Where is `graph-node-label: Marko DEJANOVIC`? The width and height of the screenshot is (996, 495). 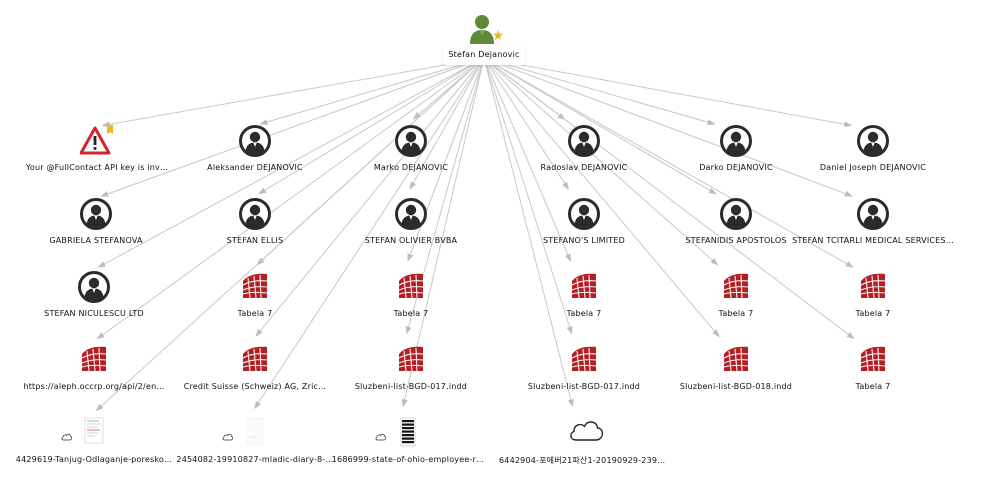 graph-node-label: Marko DEJANOVIC is located at coordinates (411, 167).